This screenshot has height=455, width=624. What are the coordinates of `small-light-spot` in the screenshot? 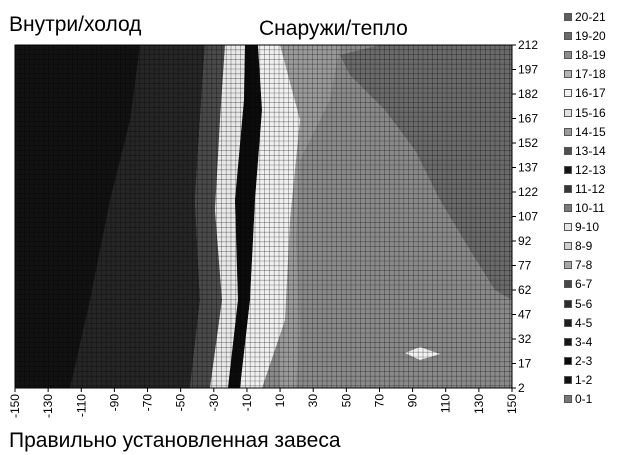 It's located at (422, 353).